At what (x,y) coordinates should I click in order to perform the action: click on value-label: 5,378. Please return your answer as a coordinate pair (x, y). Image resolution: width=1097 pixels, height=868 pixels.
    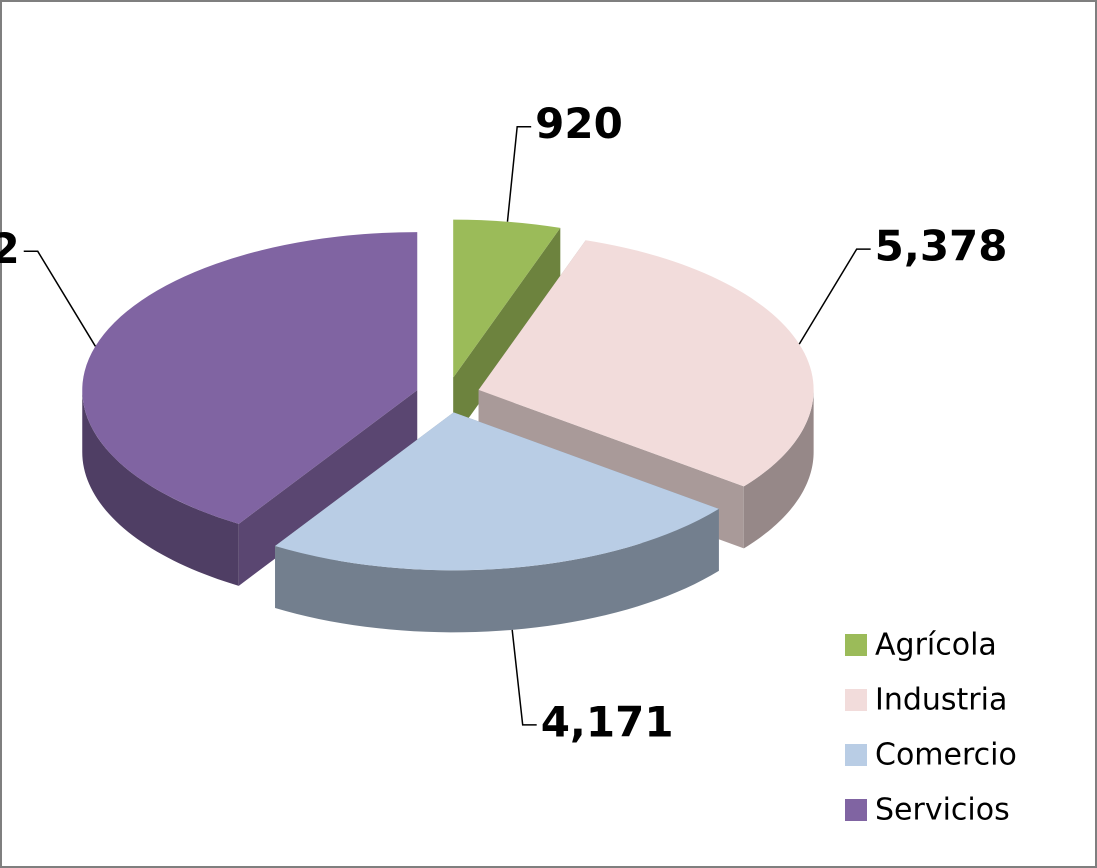
    Looking at the image, I should click on (941, 246).